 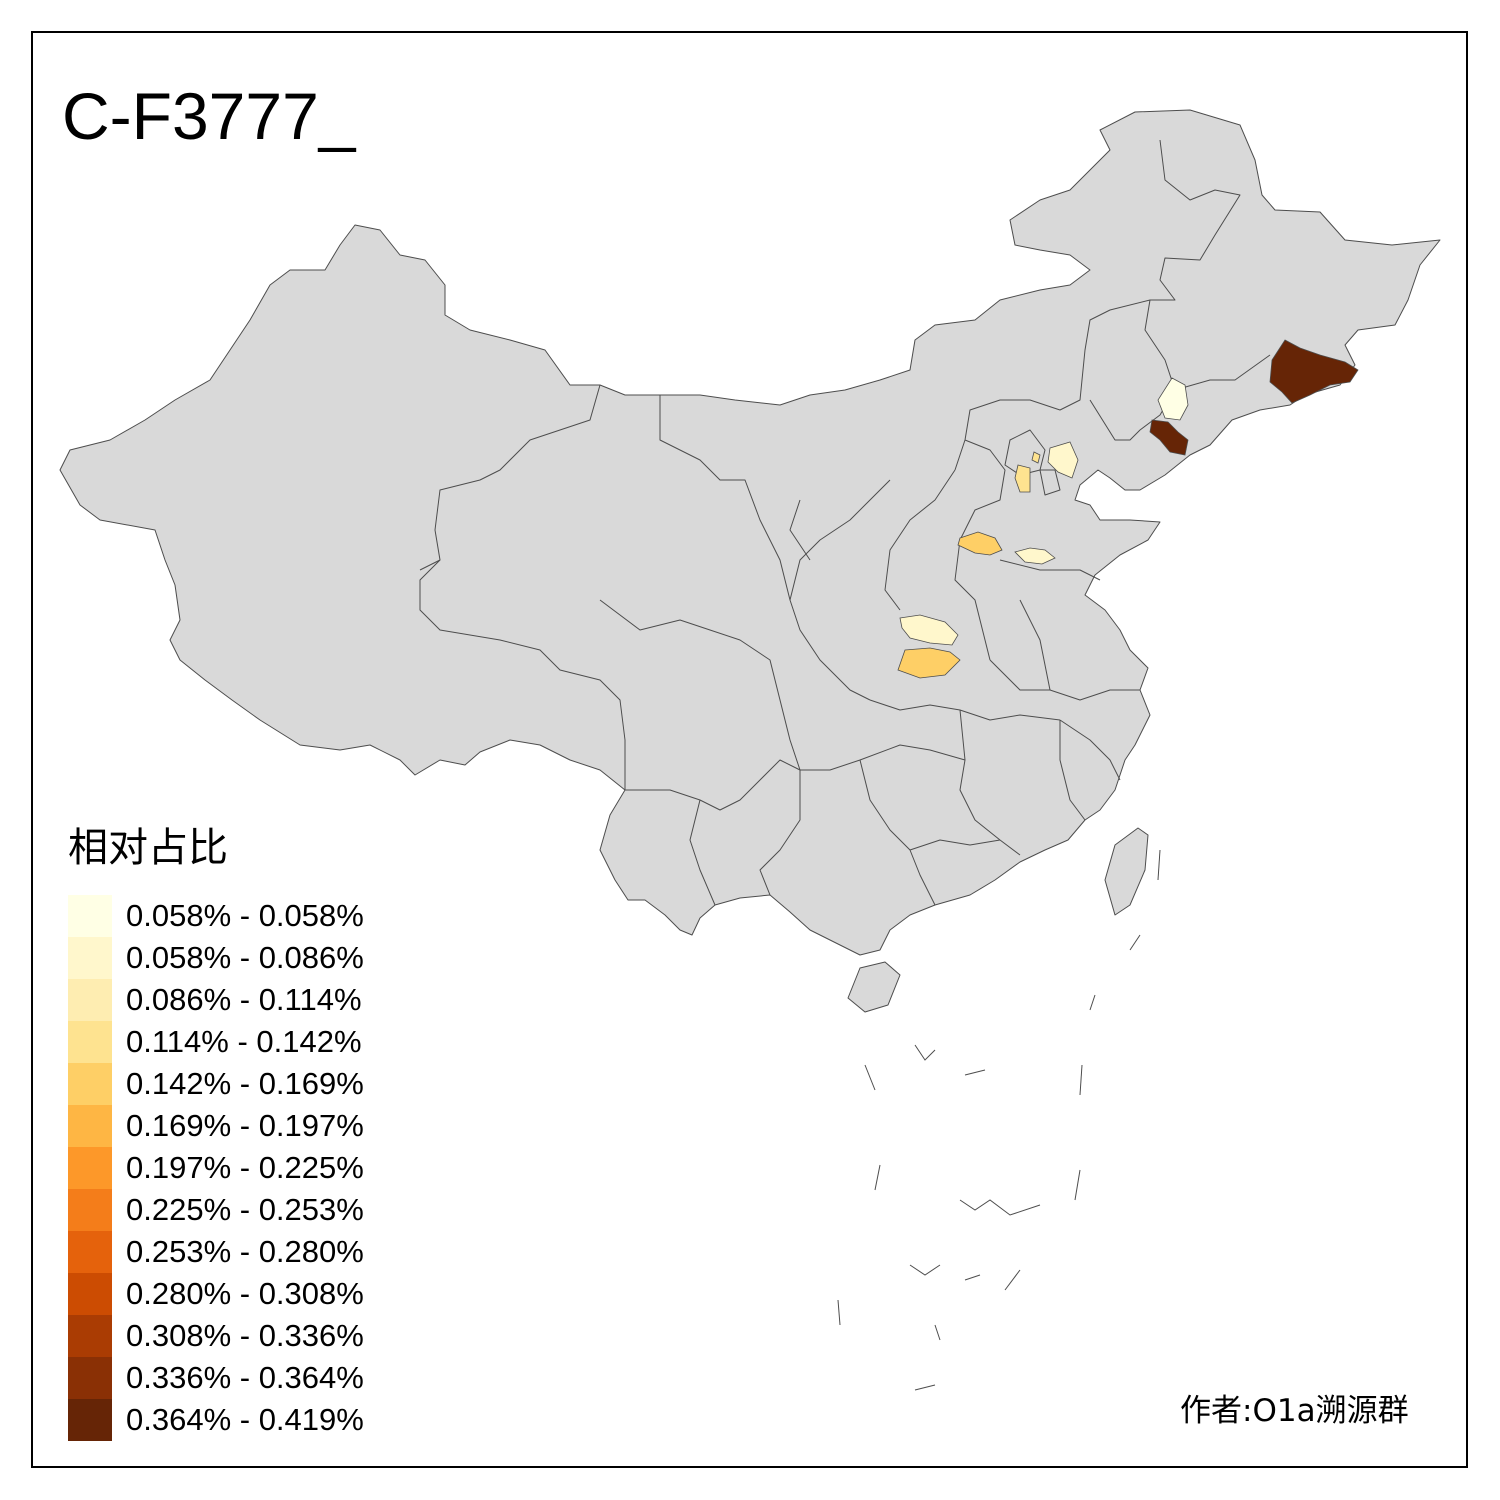 What do you see at coordinates (929, 663) in the screenshot?
I see `region-nanyang` at bounding box center [929, 663].